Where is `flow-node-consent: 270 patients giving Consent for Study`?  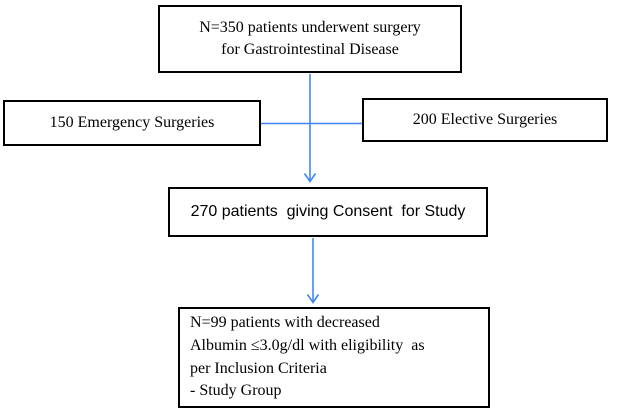
flow-node-consent: 270 patients giving Consent for Study is located at coordinates (328, 212).